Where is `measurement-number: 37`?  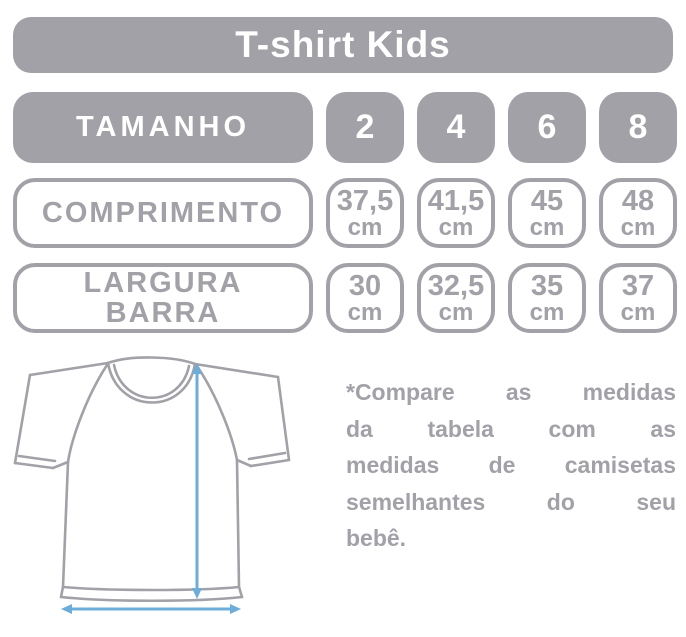 measurement-number: 37 is located at coordinates (638, 285).